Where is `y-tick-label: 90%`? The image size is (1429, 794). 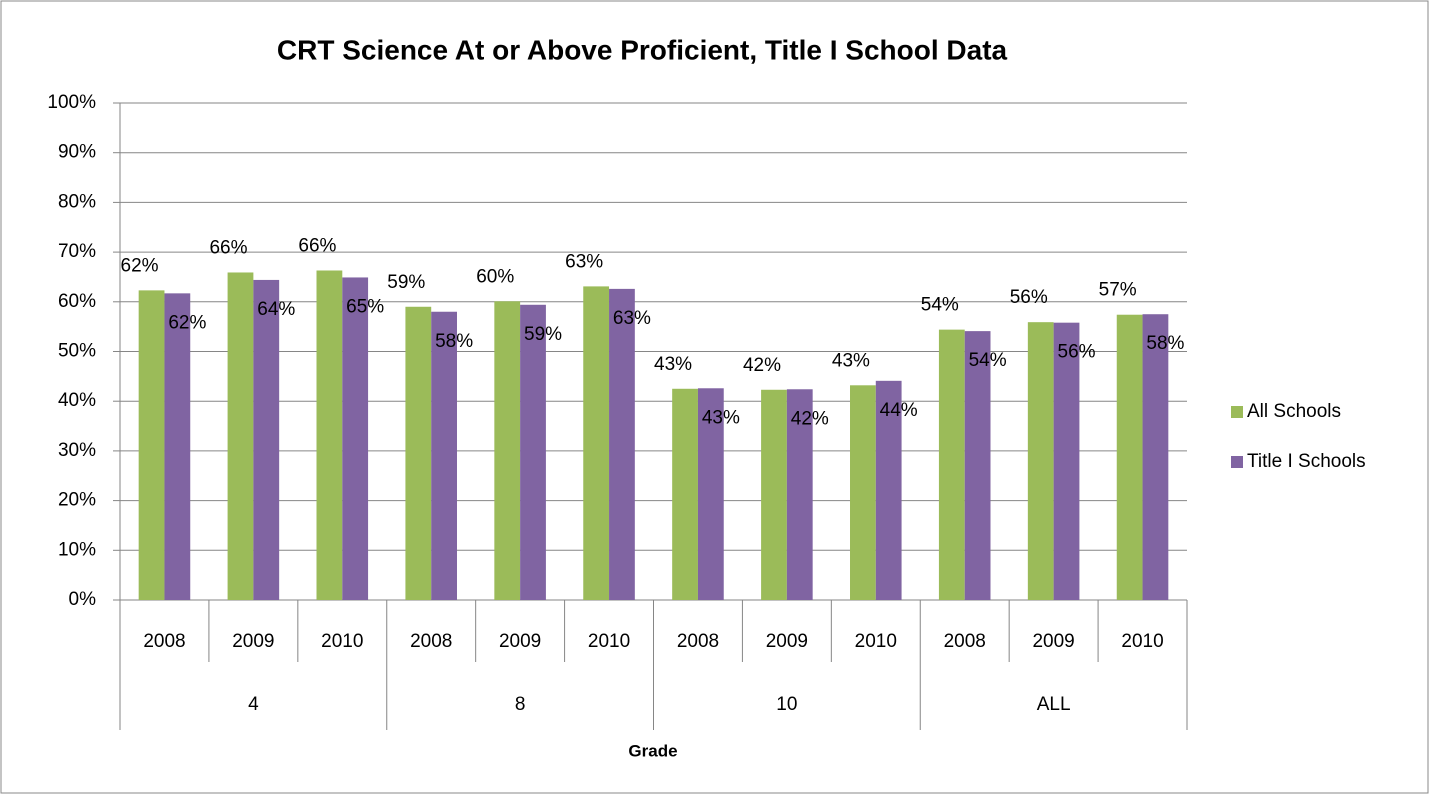 y-tick-label: 90% is located at coordinates (77, 152).